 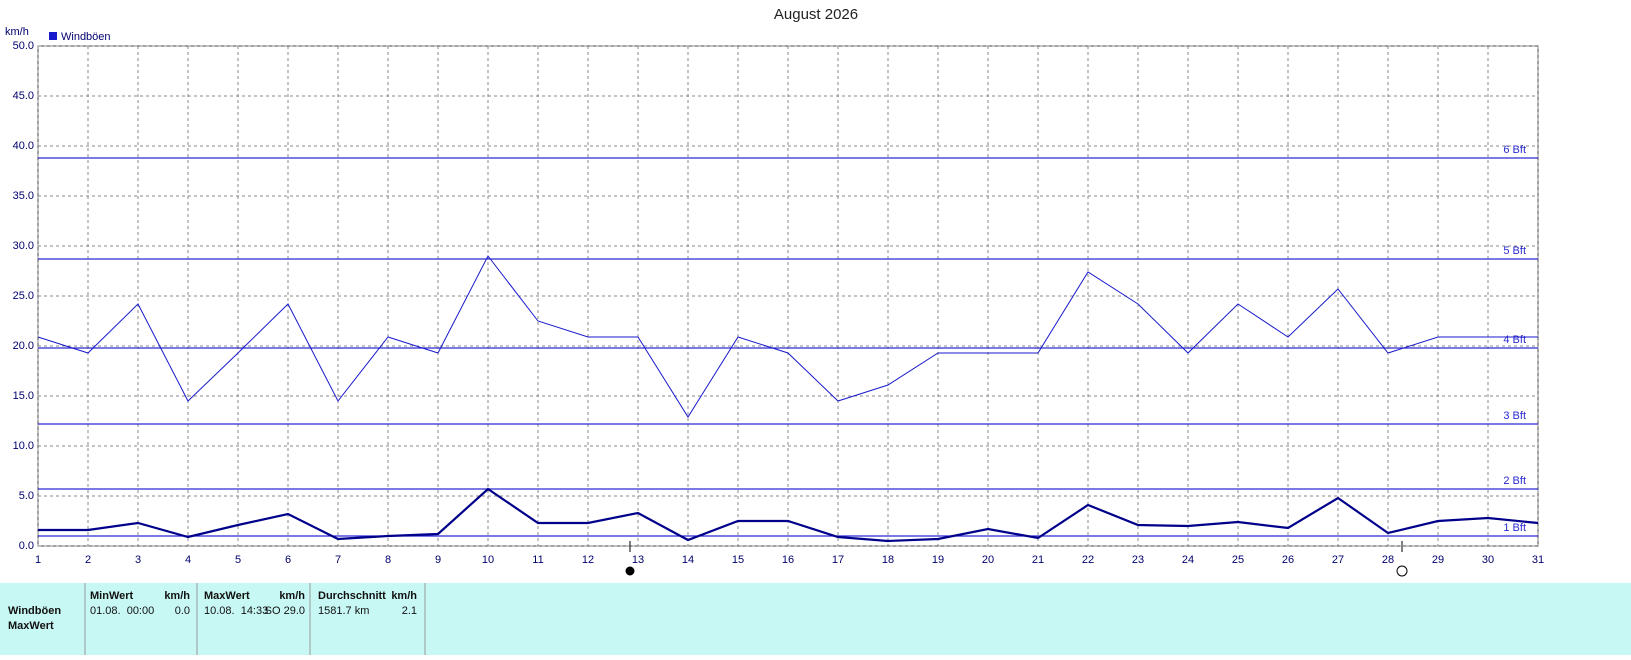 What do you see at coordinates (738, 560) in the screenshot?
I see `x-tick-label: 15` at bounding box center [738, 560].